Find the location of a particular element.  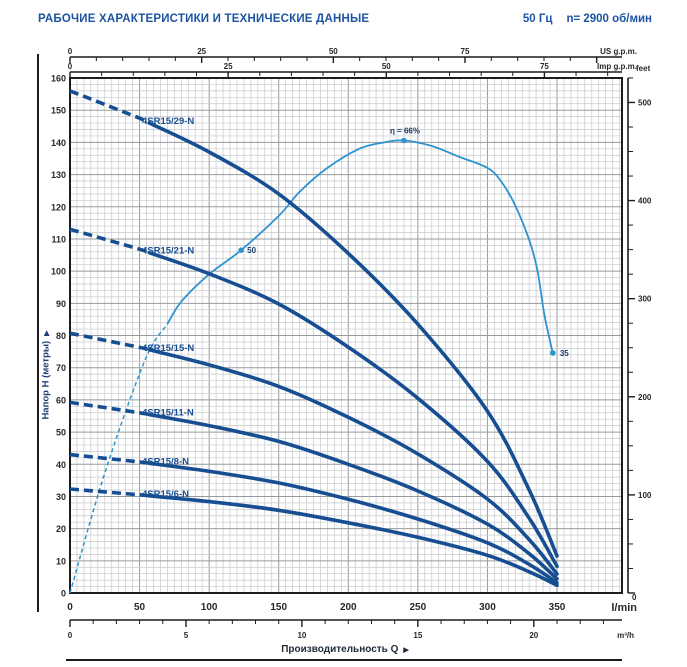

y-tick-label-m: 150 is located at coordinates (58, 111).